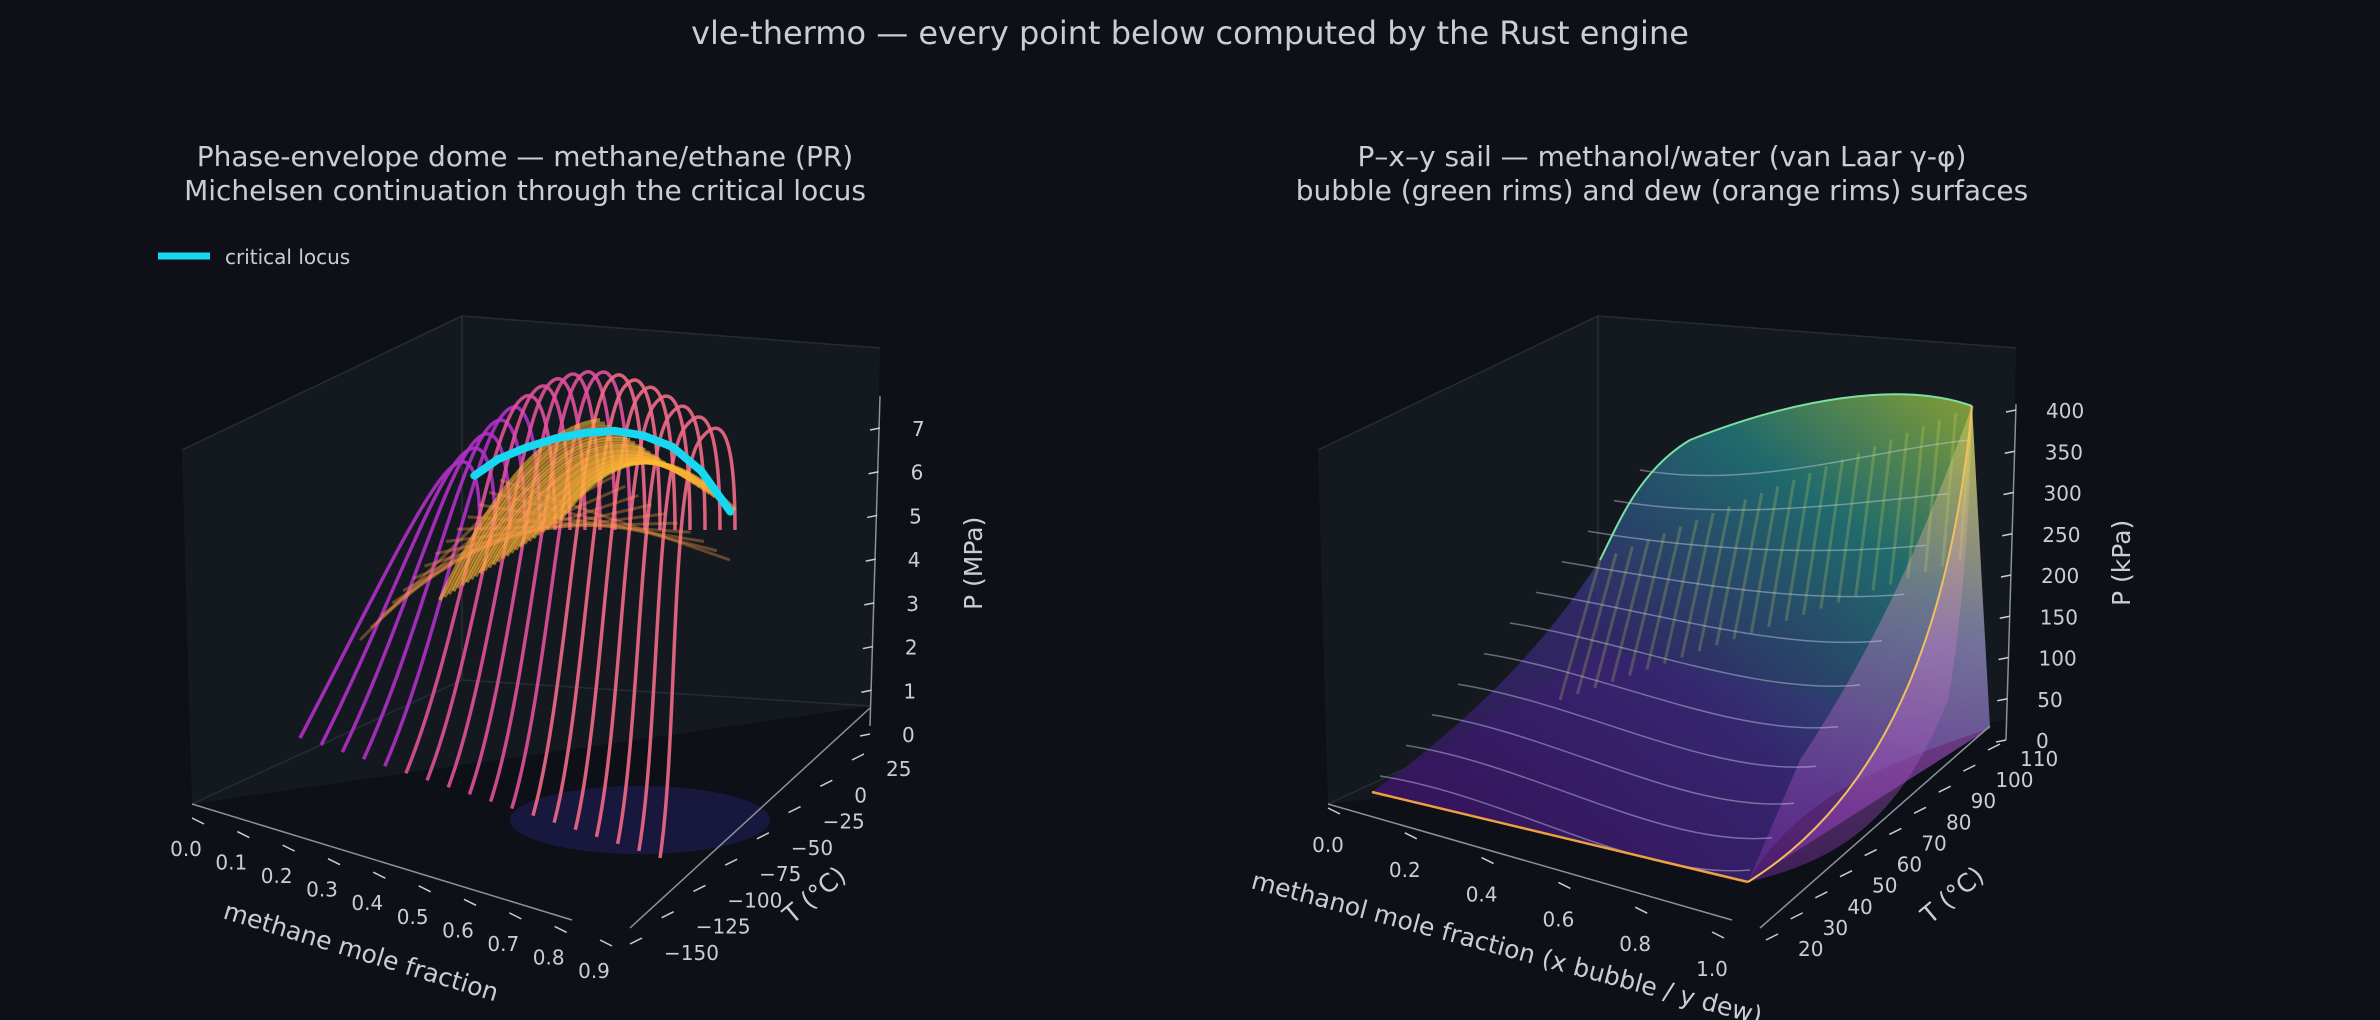 The image size is (2380, 1020). I want to click on left-y-tick-label: −100, so click(754, 900).